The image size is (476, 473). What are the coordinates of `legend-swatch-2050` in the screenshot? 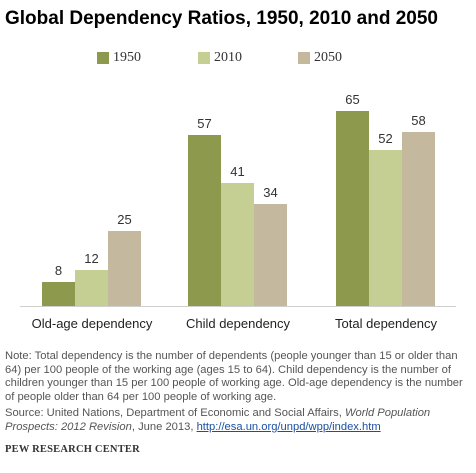 It's located at (304, 58).